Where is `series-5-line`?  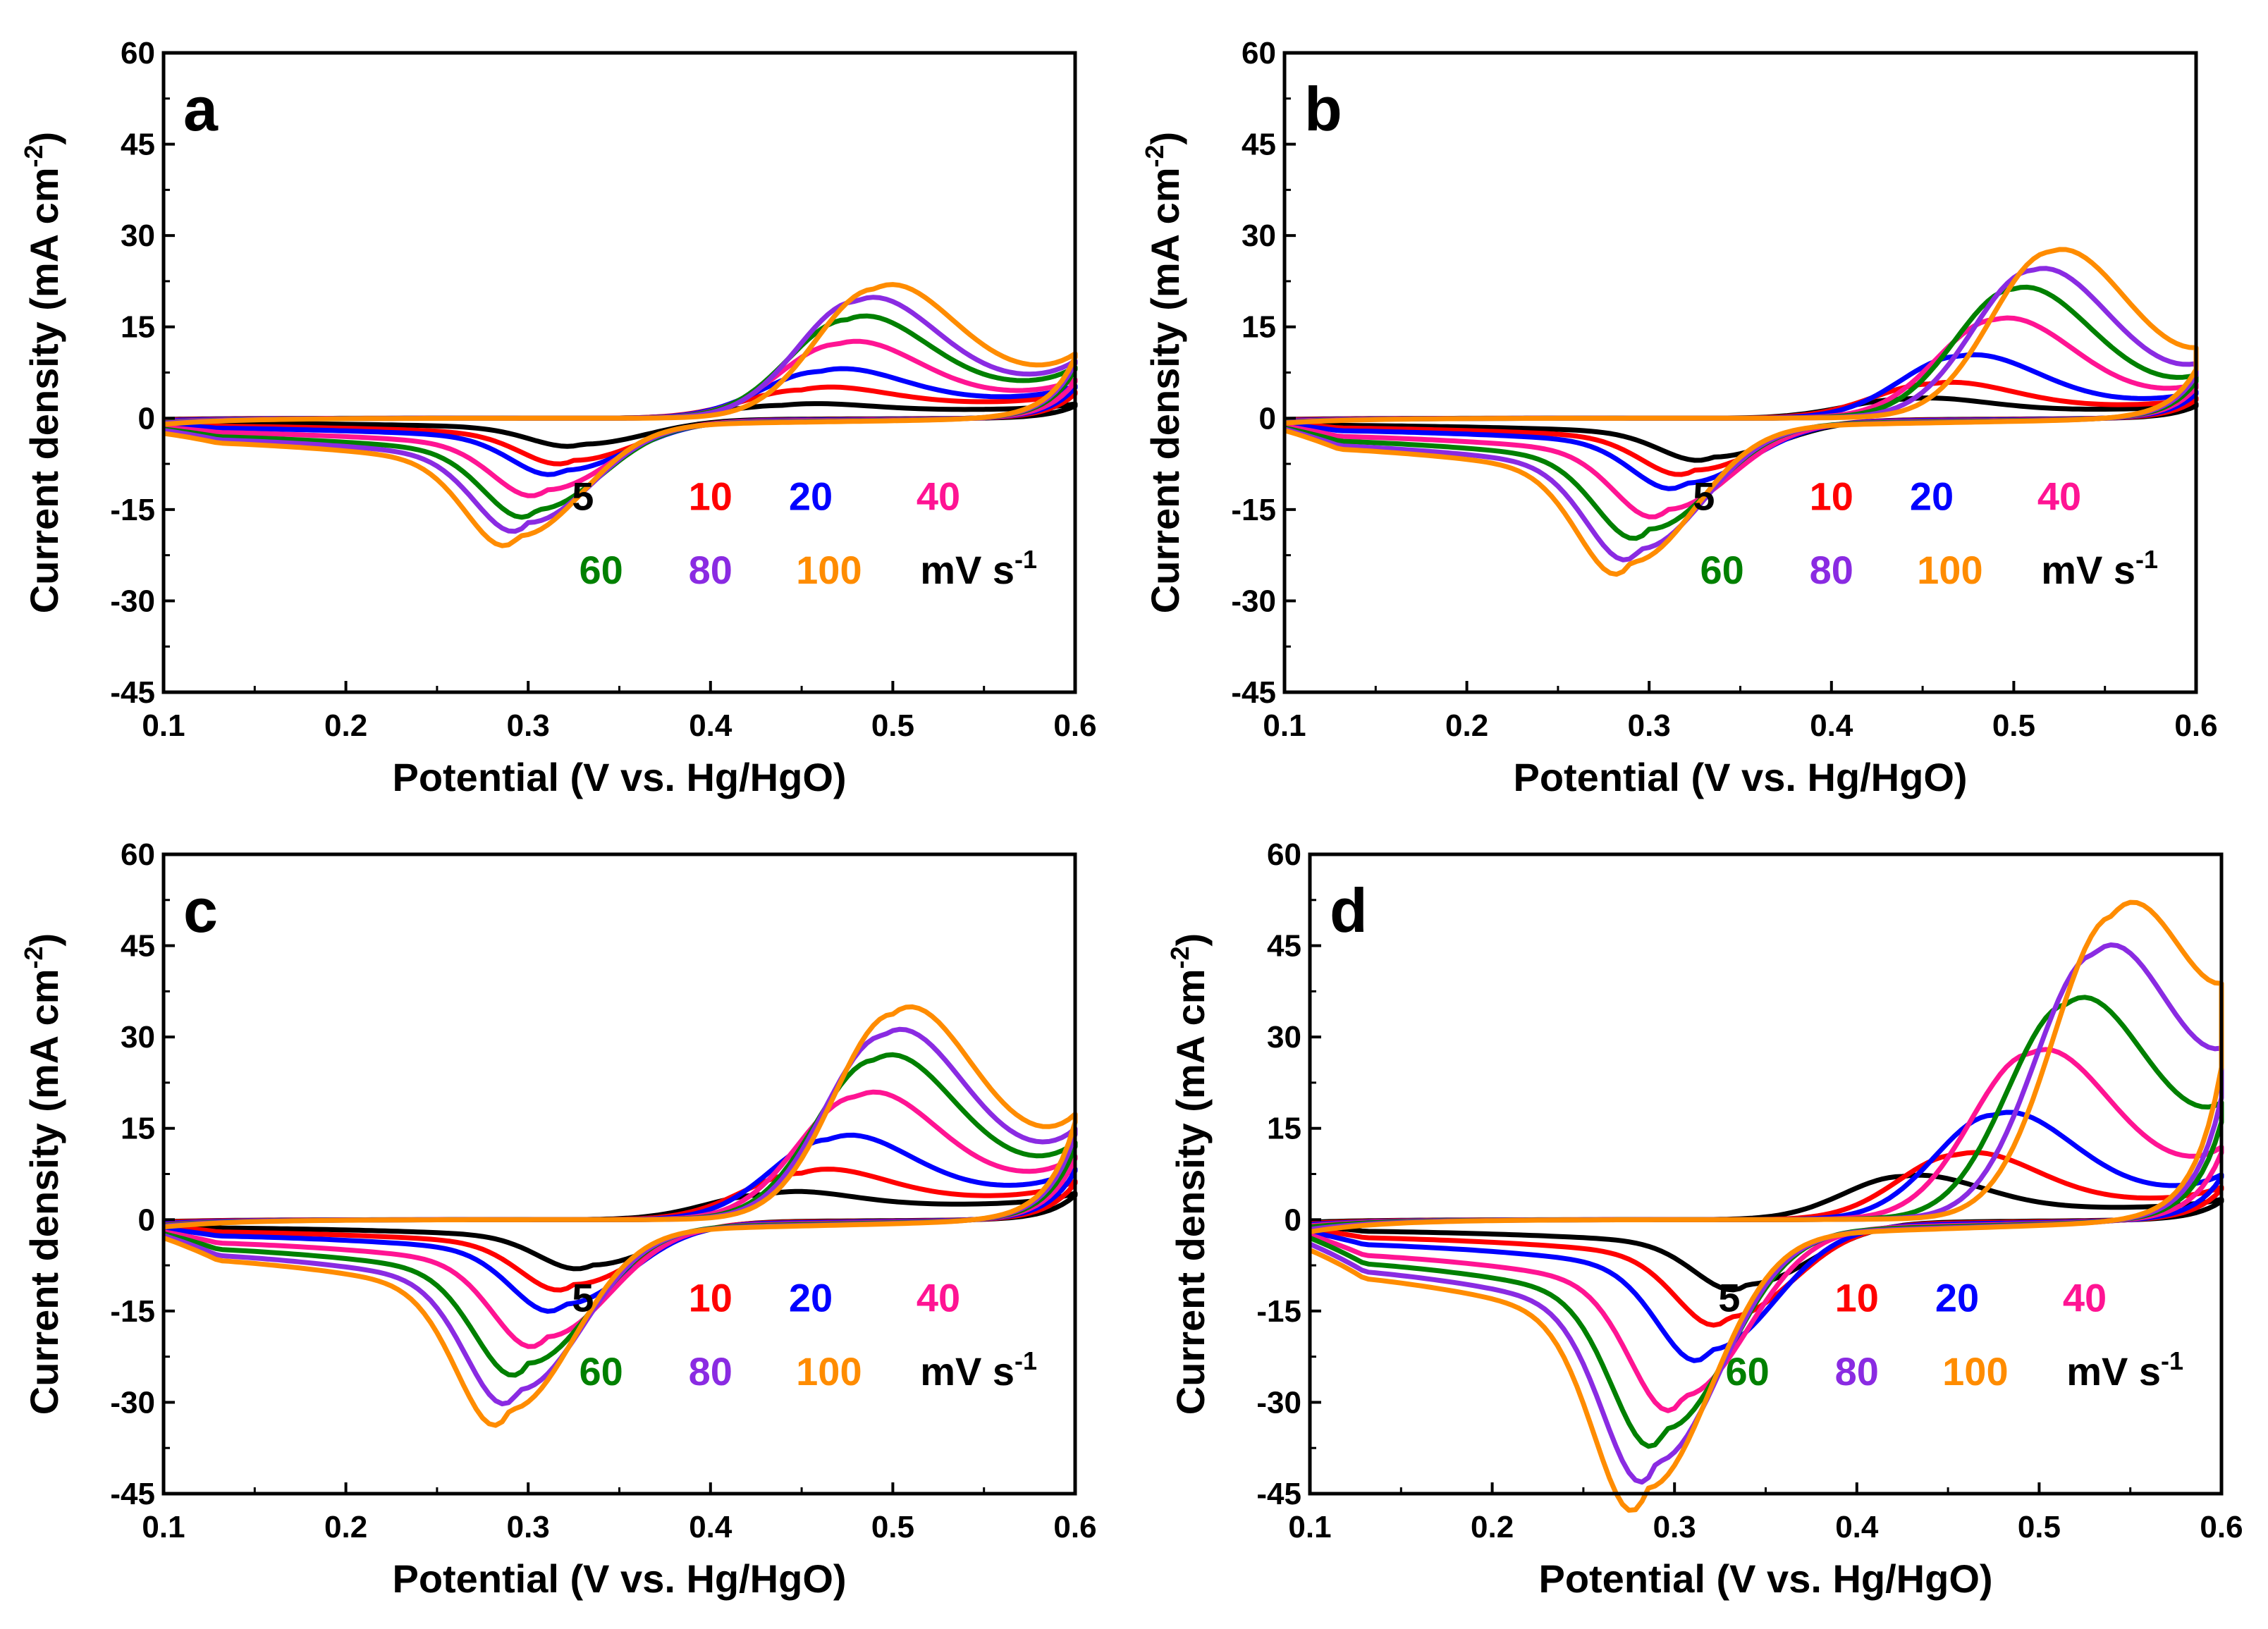
series-5-line is located at coordinates (620, 1230).